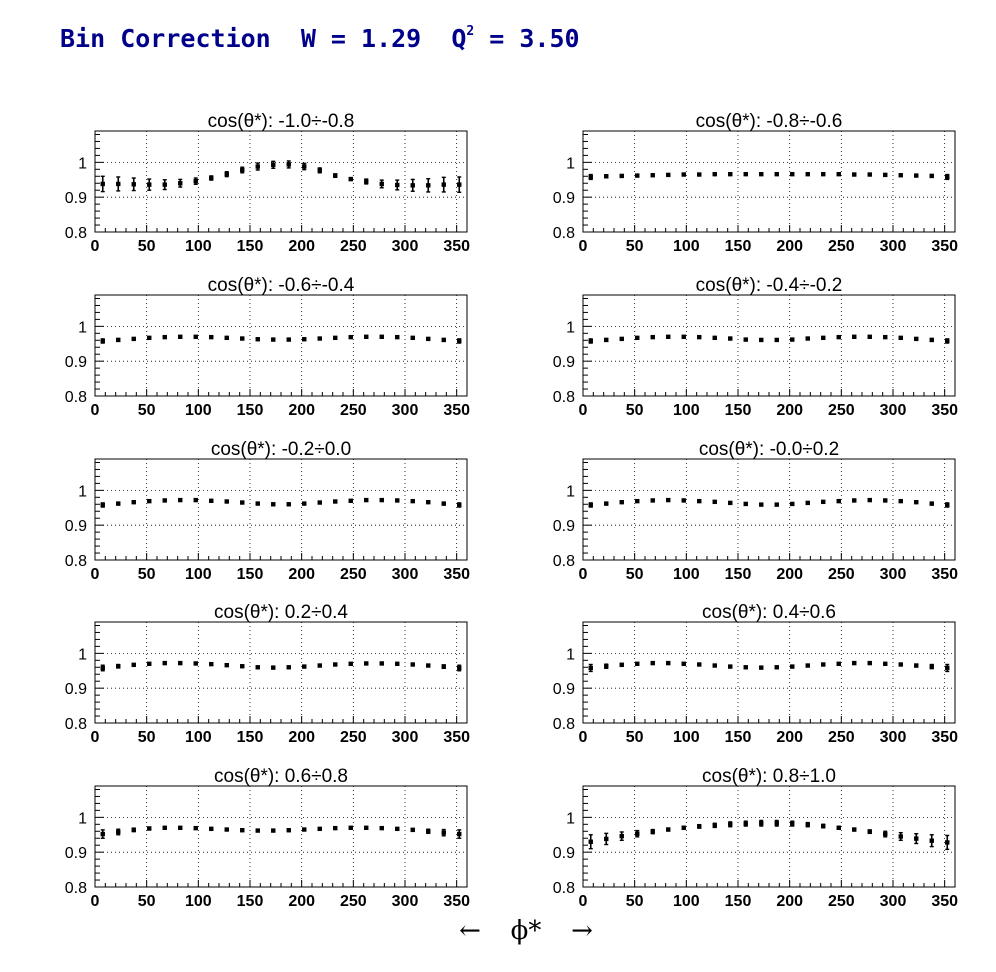 The width and height of the screenshot is (996, 972). I want to click on x-tick-label: 100, so click(686, 410).